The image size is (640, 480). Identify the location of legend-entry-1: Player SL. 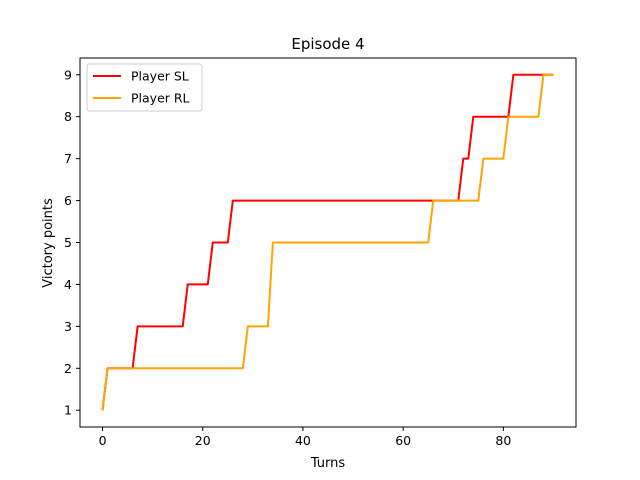
(160, 76).